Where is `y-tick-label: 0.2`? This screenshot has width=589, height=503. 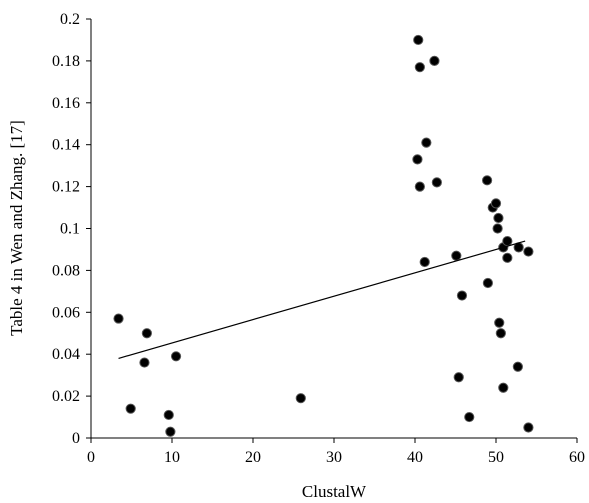 y-tick-label: 0.2 is located at coordinates (70, 19).